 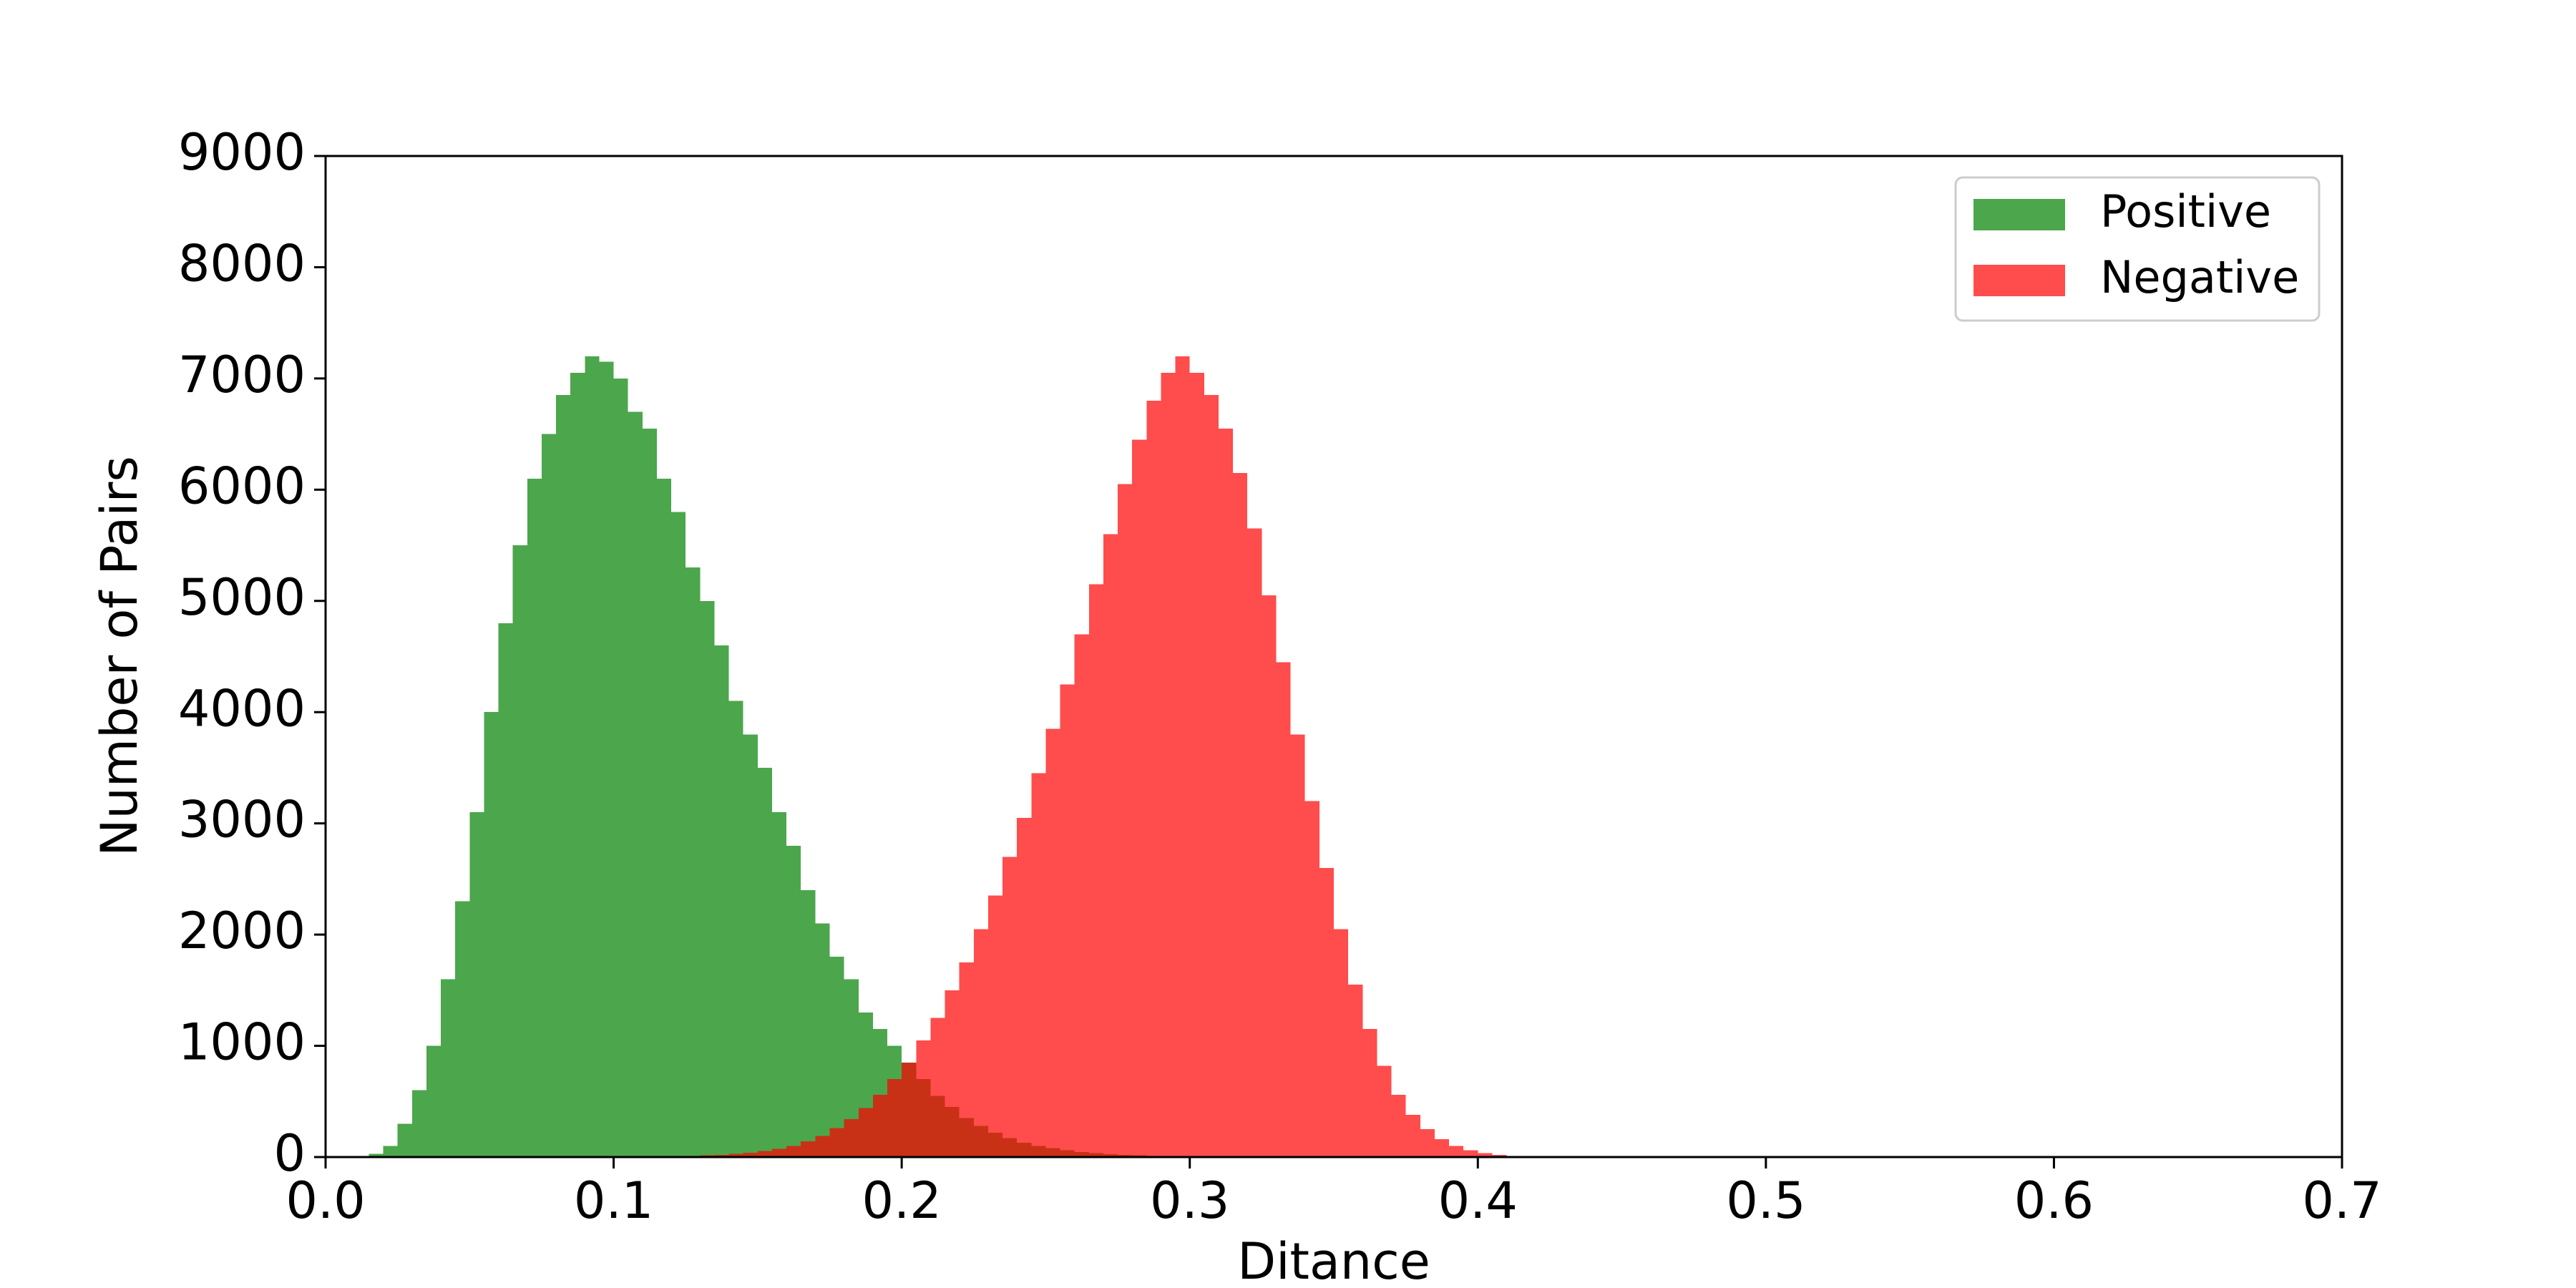 What do you see at coordinates (325, 1200) in the screenshot?
I see `x-tick-label: 0.0` at bounding box center [325, 1200].